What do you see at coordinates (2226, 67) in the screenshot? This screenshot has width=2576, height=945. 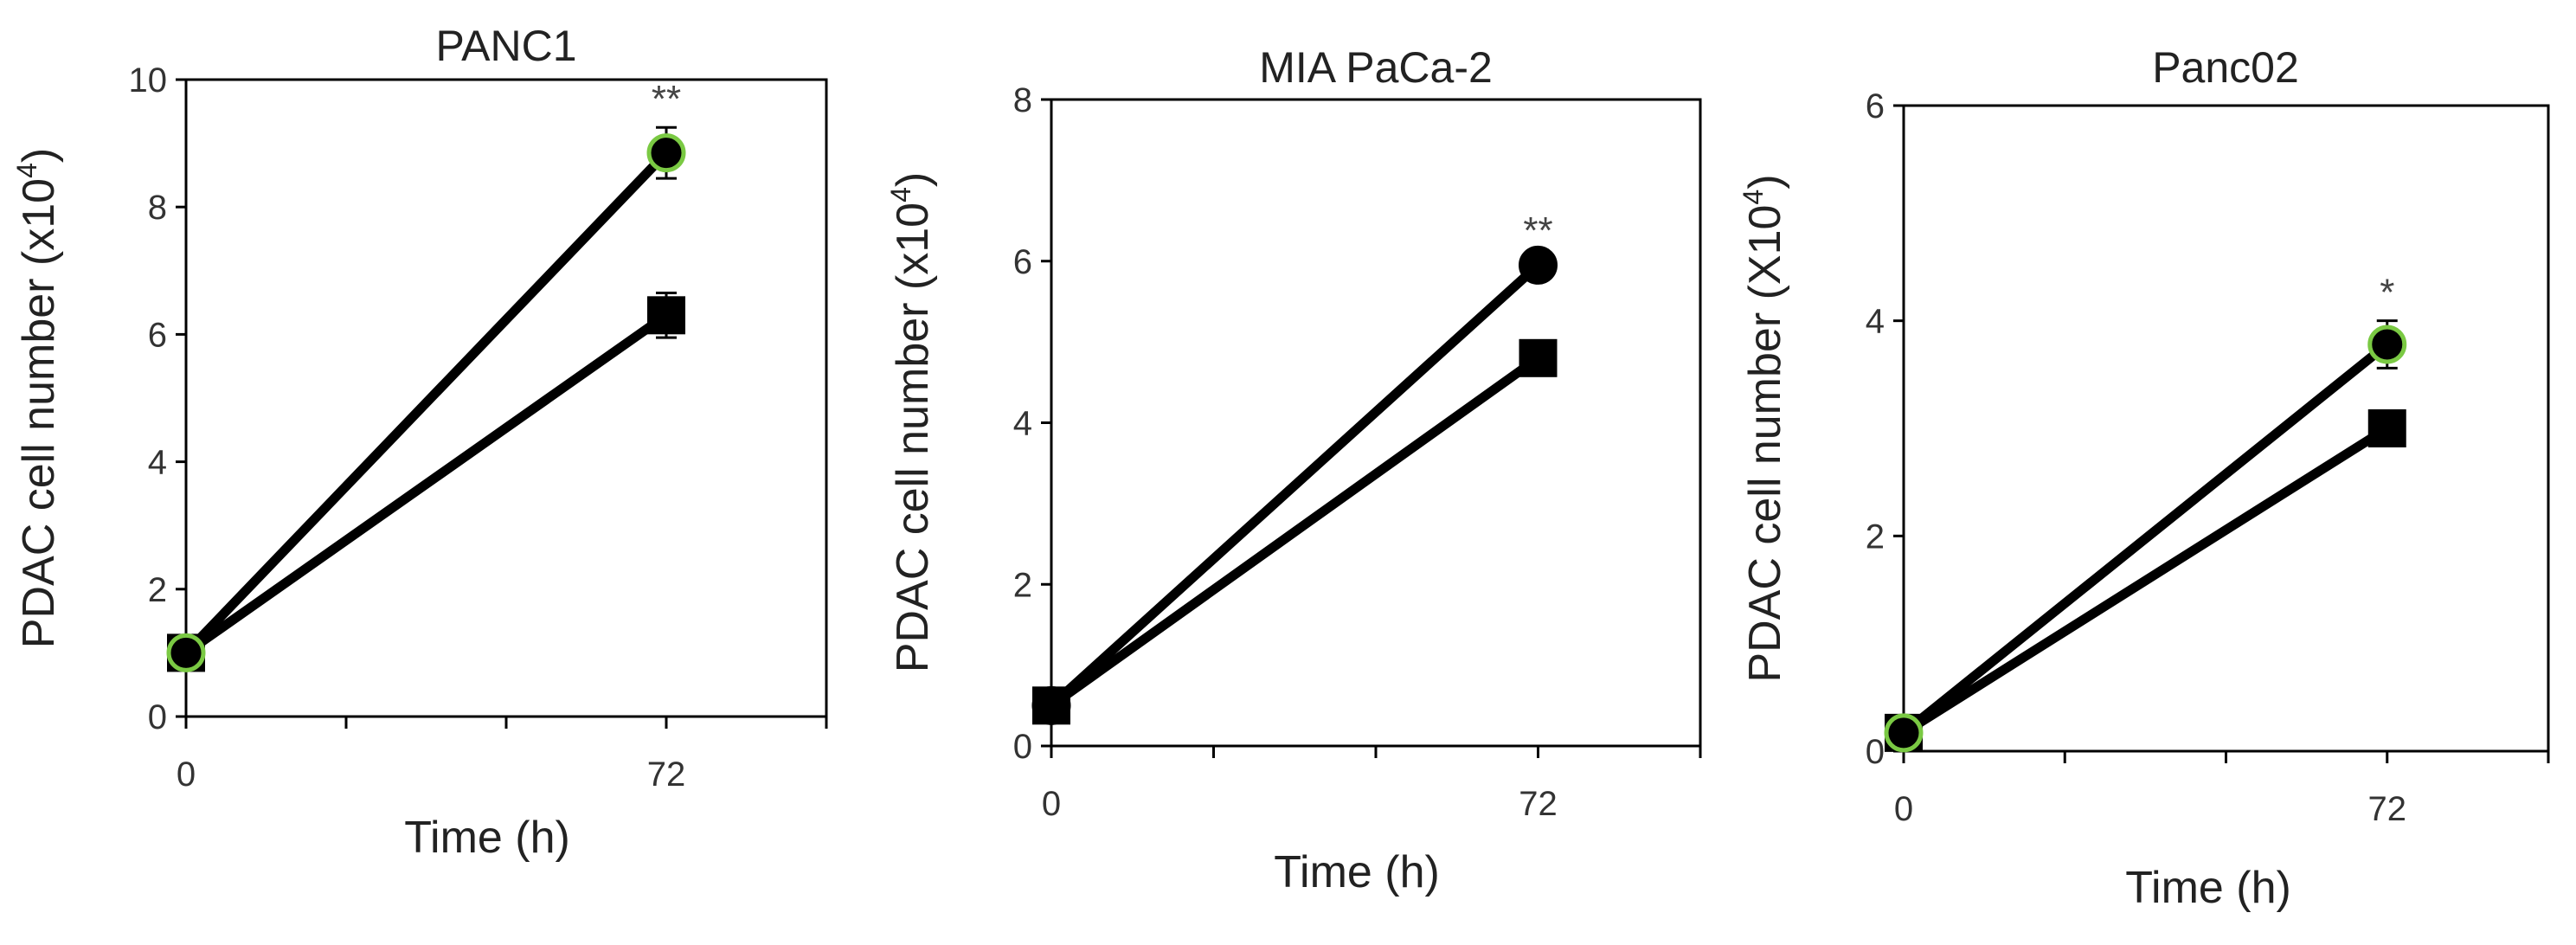 I see `panel-title: Panc02` at bounding box center [2226, 67].